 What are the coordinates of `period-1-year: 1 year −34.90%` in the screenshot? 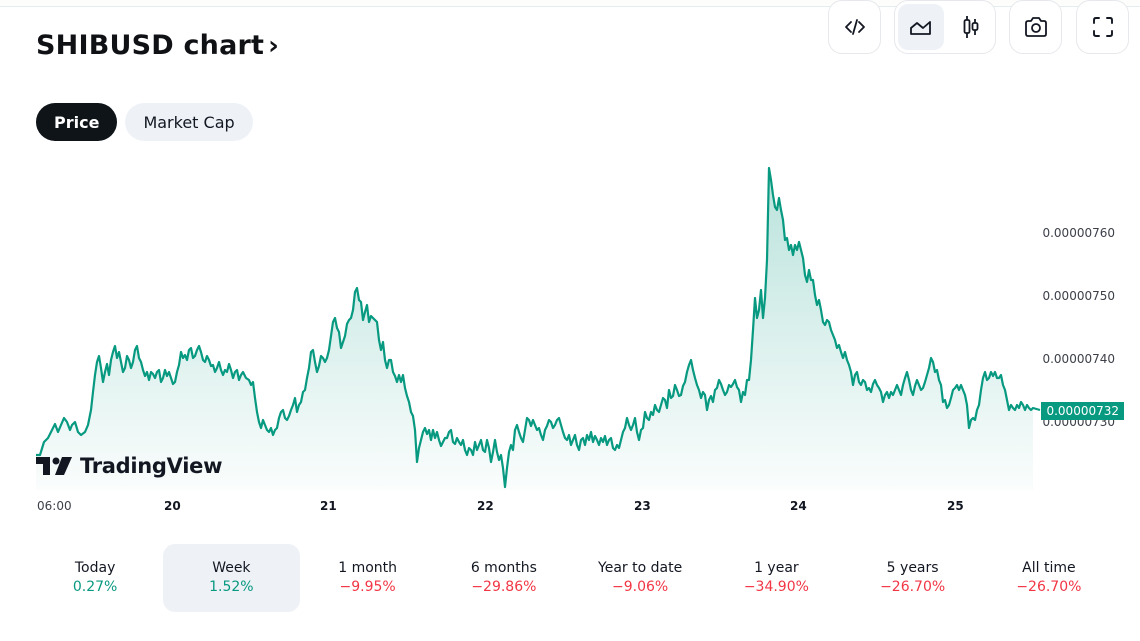 It's located at (776, 578).